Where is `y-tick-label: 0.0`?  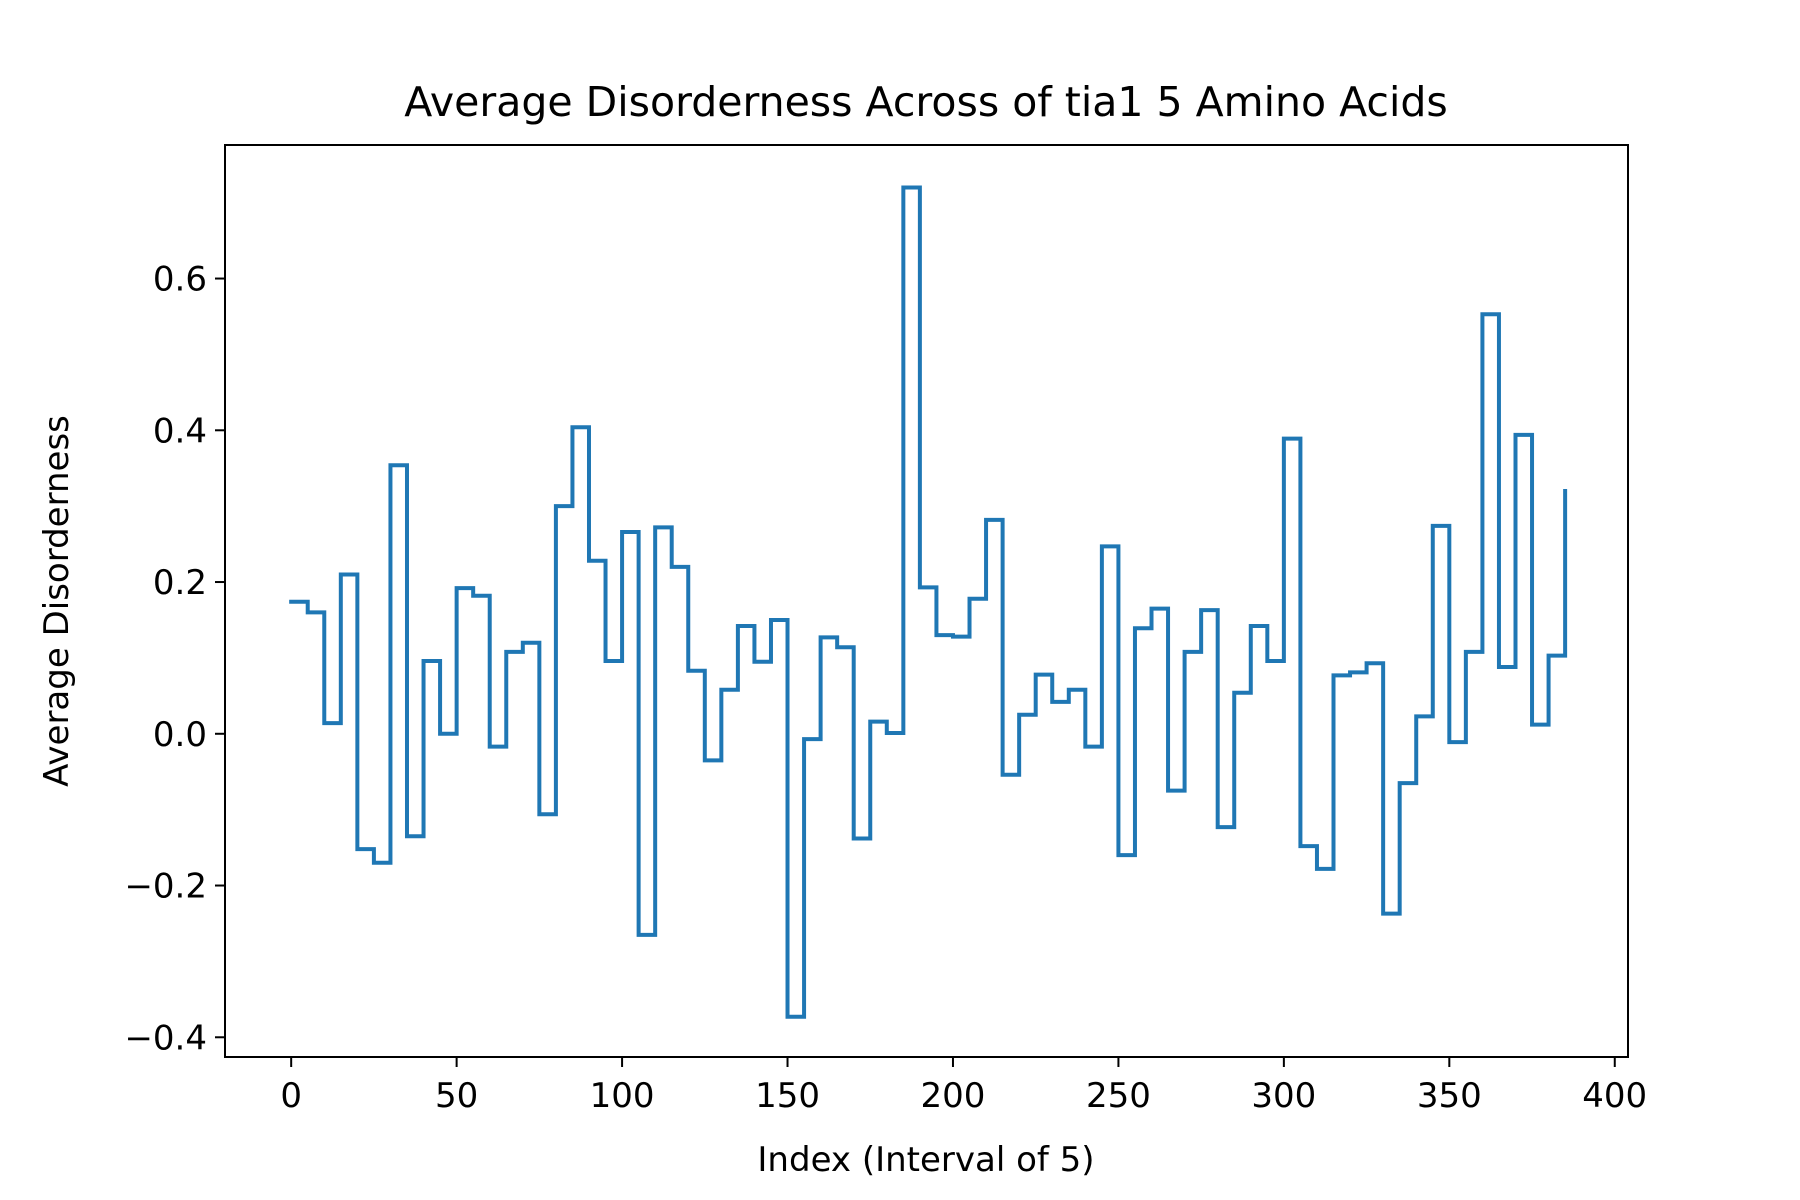
y-tick-label: 0.0 is located at coordinates (180, 735).